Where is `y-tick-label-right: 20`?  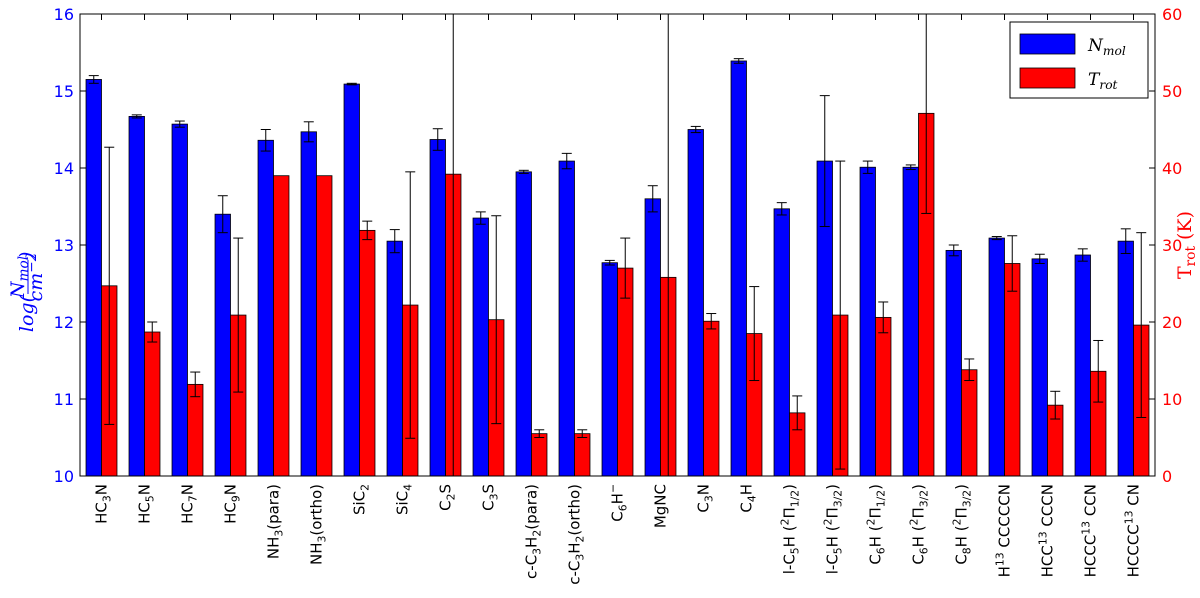 y-tick-label-right: 20 is located at coordinates (1172, 322).